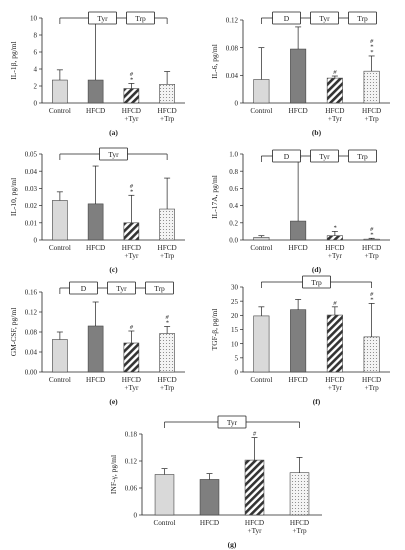 The height and width of the screenshot is (550, 405). Describe the element at coordinates (113, 269) in the screenshot. I see `panel-label: (c)` at that location.